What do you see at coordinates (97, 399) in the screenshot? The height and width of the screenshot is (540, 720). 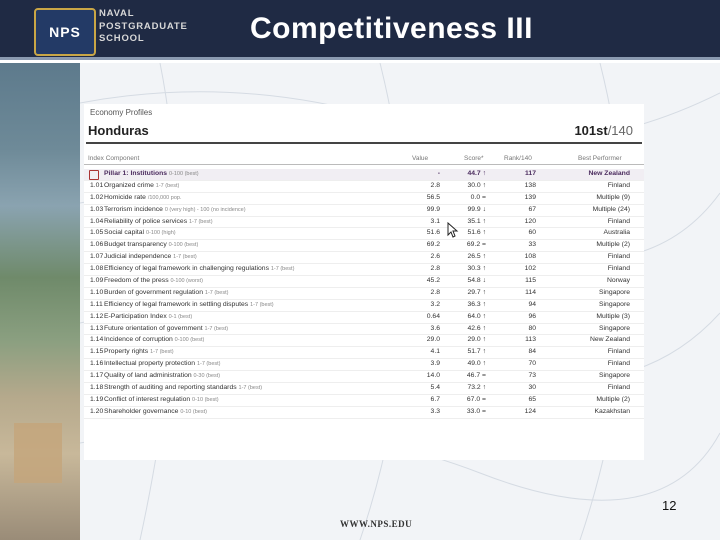 I see `component-code: 1.19` at bounding box center [97, 399].